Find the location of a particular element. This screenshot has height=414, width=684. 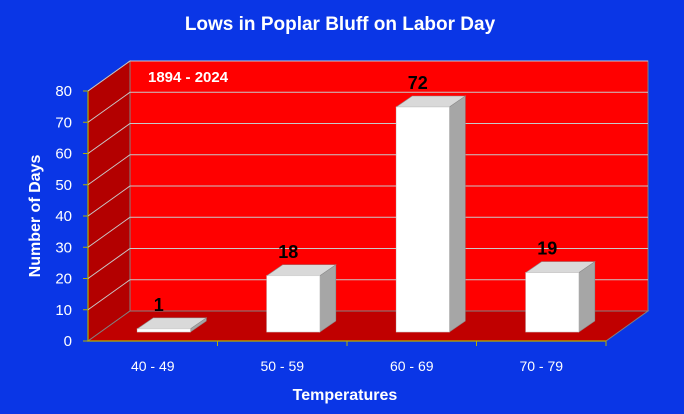

x-axis-ticks: 40 - 49 50 - 59 60 - 69 70 - 79 is located at coordinates (369, 357).